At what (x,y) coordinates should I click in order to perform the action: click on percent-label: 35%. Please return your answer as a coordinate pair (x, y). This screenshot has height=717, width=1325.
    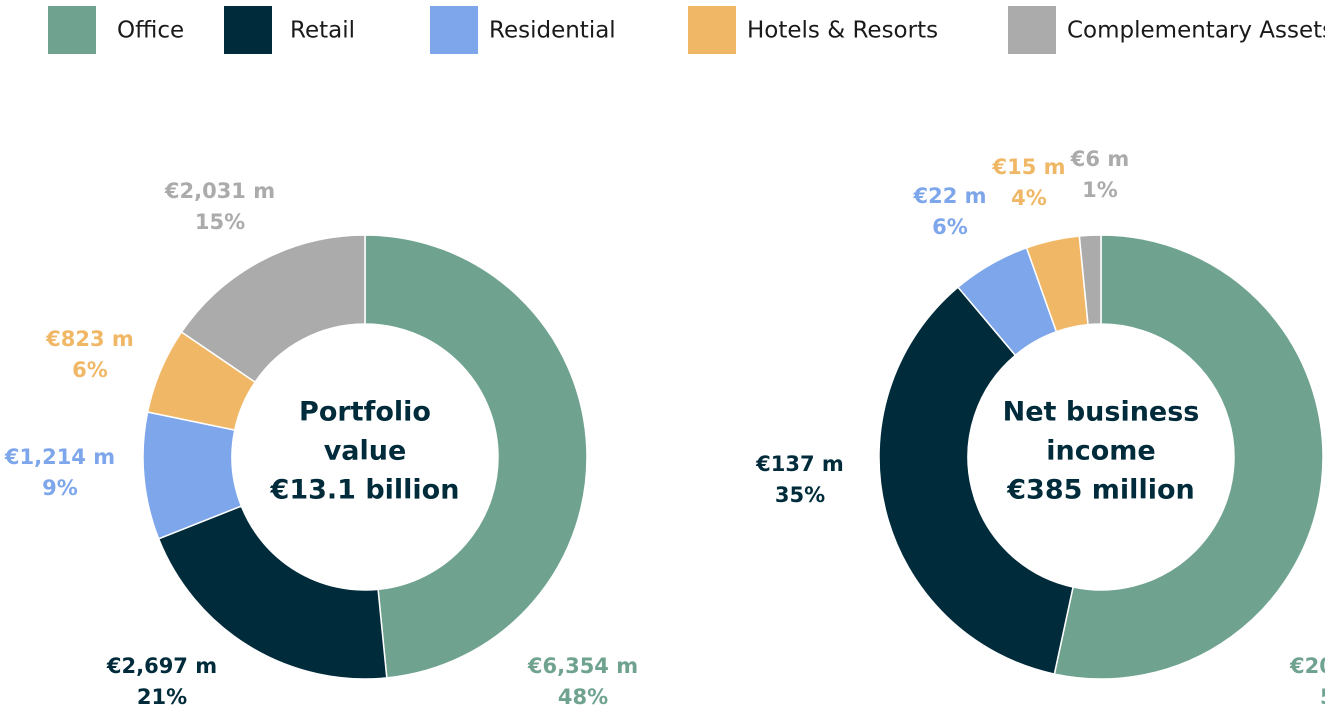
    Looking at the image, I should click on (800, 495).